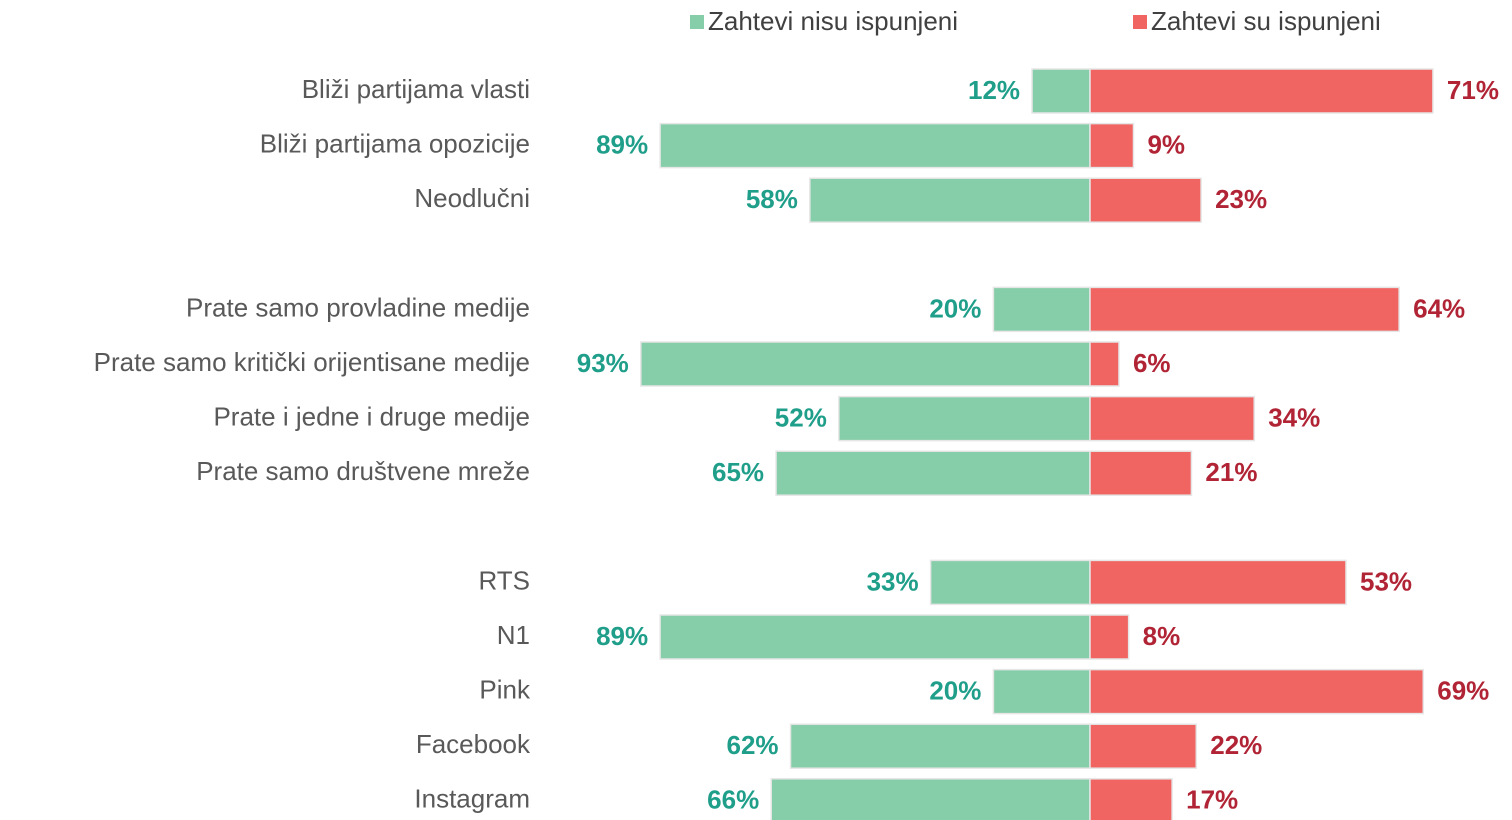 The image size is (1512, 820). I want to click on value-label: 52%, so click(801, 417).